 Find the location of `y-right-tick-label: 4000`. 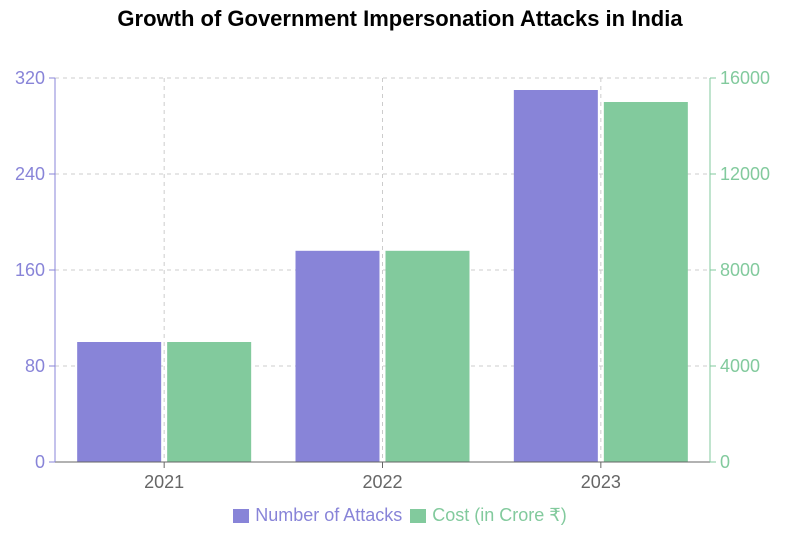

y-right-tick-label: 4000 is located at coordinates (740, 366).